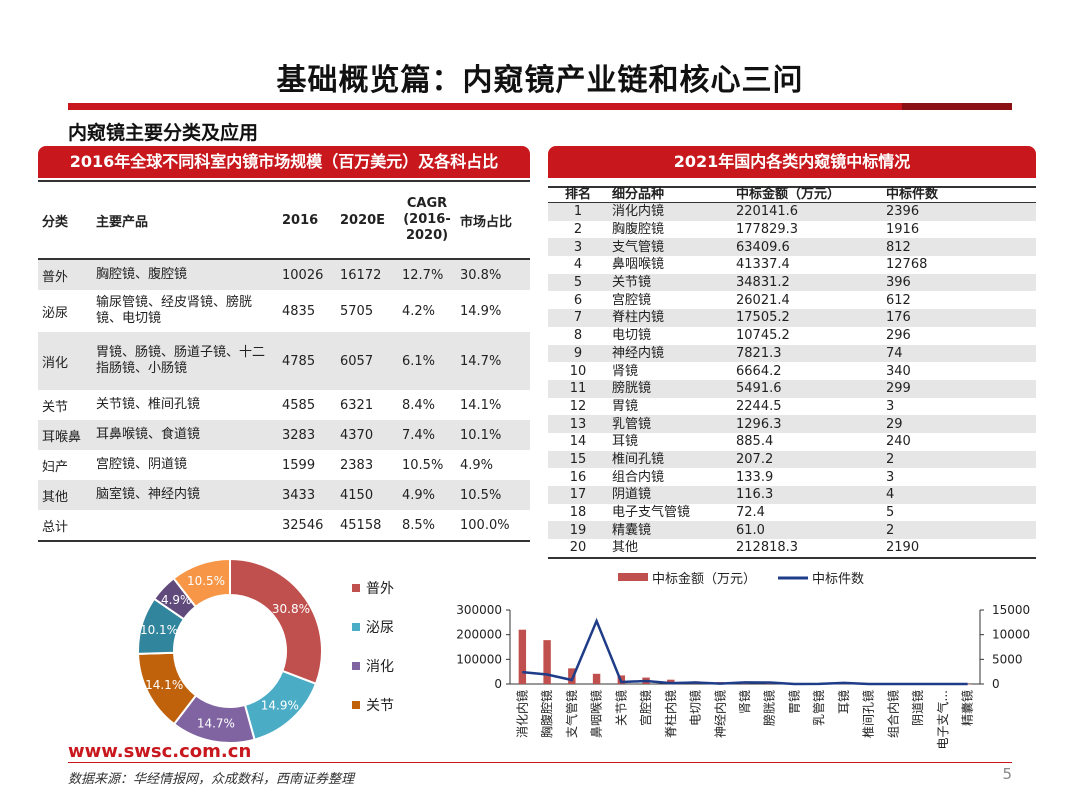 The width and height of the screenshot is (1080, 810). What do you see at coordinates (380, 706) in the screenshot?
I see `legend-label: 关节` at bounding box center [380, 706].